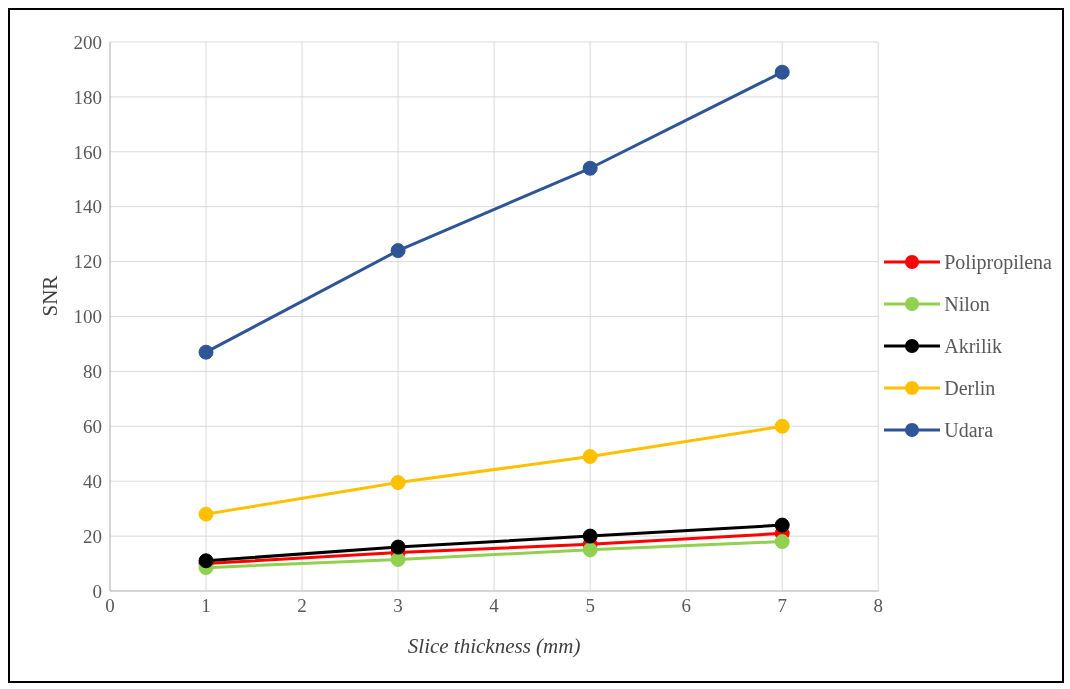 This screenshot has width=1070, height=689. What do you see at coordinates (782, 606) in the screenshot?
I see `x-tick-label: 7` at bounding box center [782, 606].